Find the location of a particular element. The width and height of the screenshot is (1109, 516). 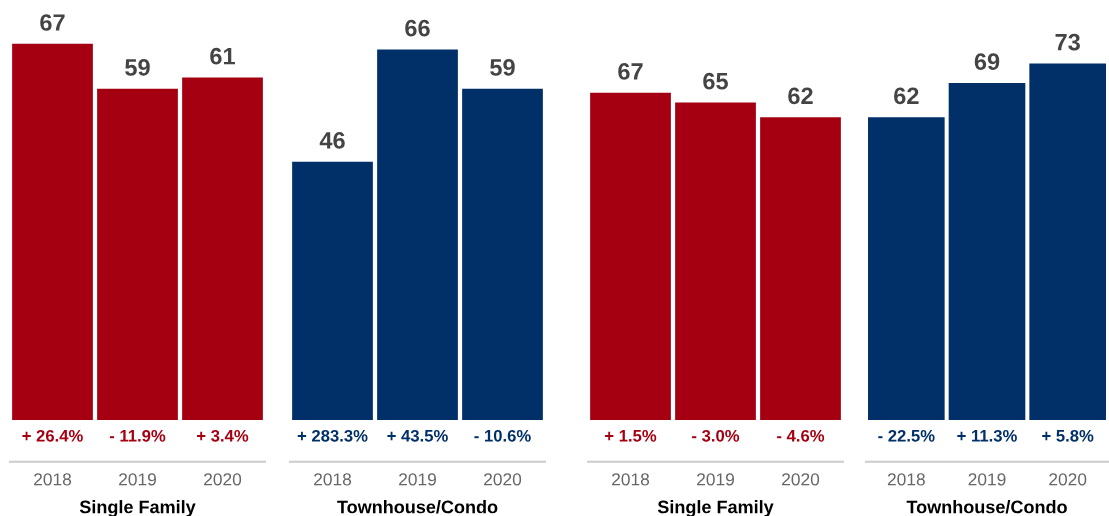

text: - 3.0% is located at coordinates (716, 435).